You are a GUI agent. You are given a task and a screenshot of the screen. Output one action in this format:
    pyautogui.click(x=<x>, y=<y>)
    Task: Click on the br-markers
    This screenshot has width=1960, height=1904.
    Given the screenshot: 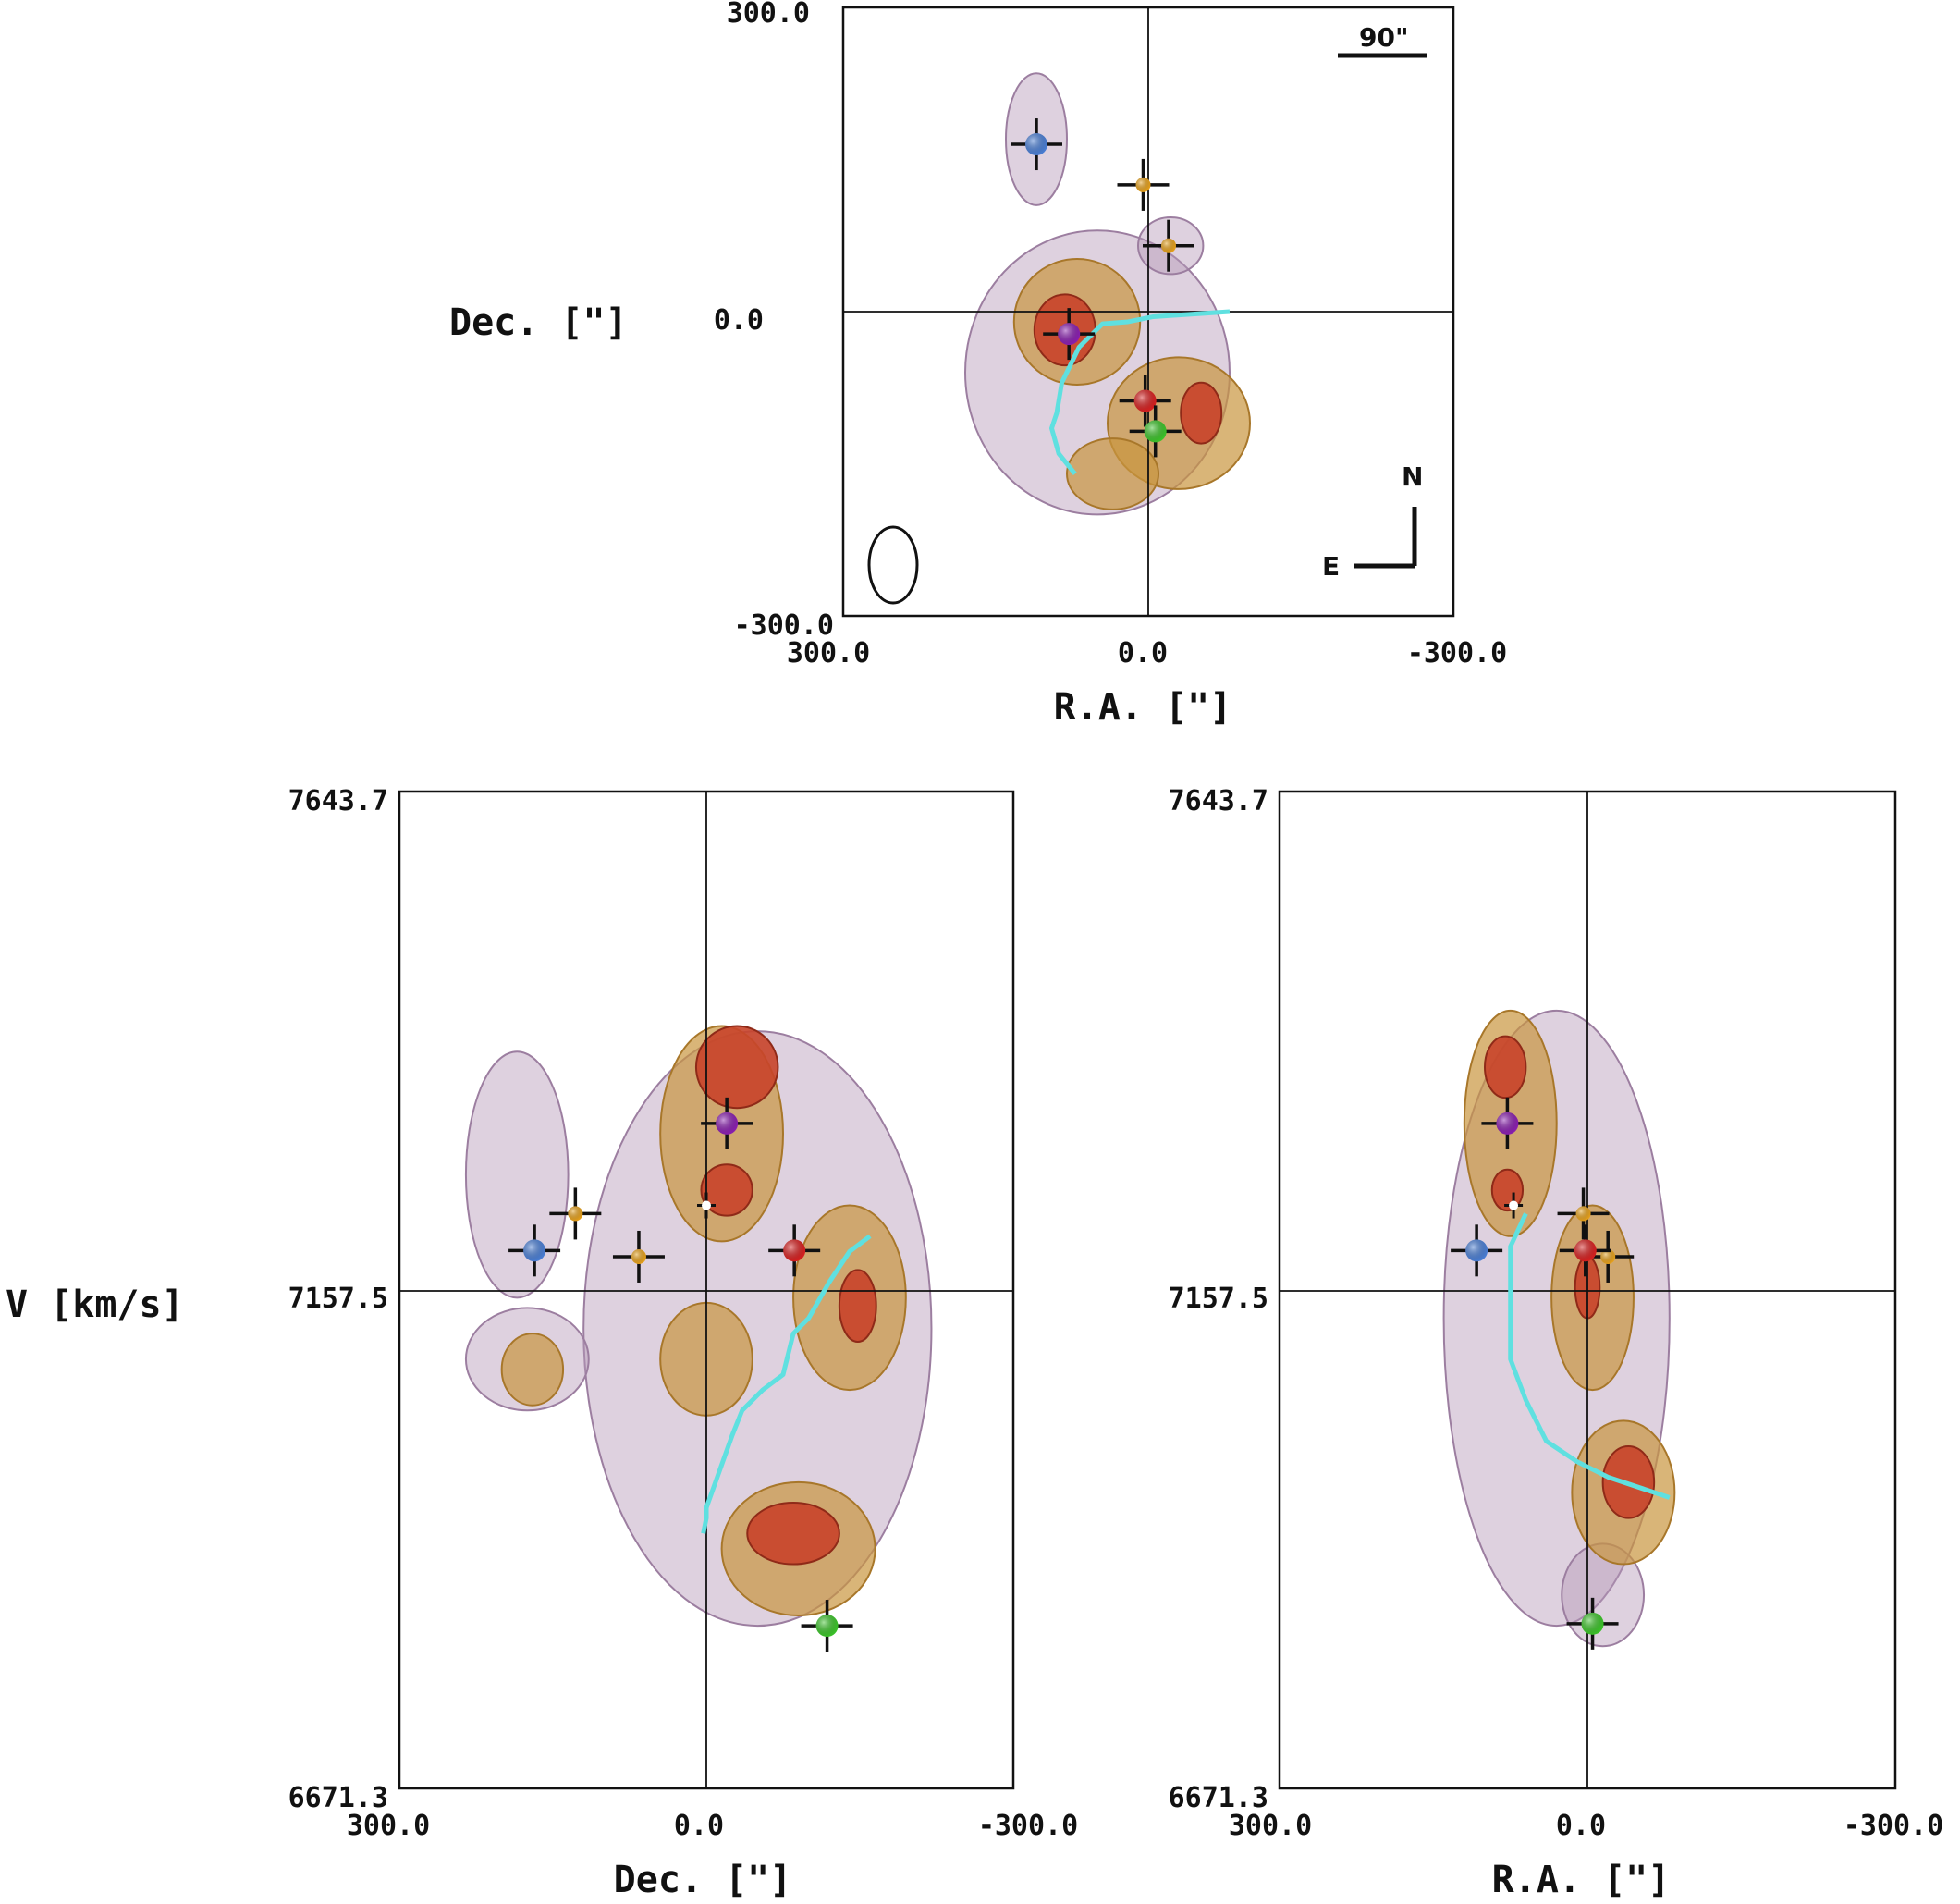 What is the action you would take?
    pyautogui.click(x=1543, y=1373)
    